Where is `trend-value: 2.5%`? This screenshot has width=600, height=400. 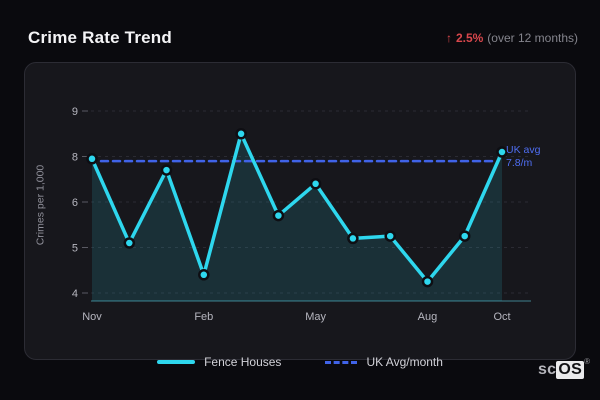
trend-value: 2.5% is located at coordinates (469, 38).